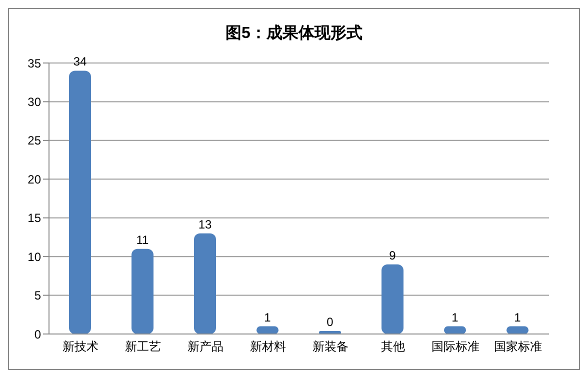 The width and height of the screenshot is (588, 379). I want to click on x-tick-label: 国际标准, so click(455, 347).